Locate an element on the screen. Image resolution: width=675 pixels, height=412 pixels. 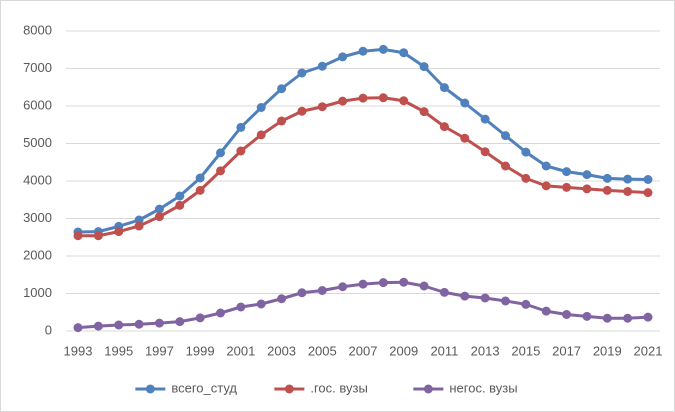
y-tick-label: 1000 is located at coordinates (37, 292).